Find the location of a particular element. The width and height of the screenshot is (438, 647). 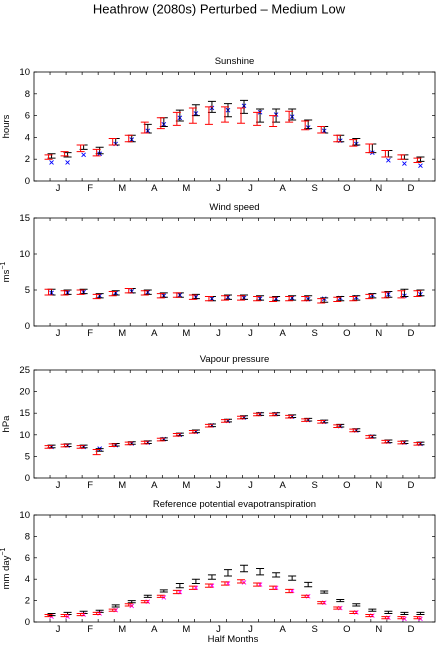

y-tick-label: 6 is located at coordinates (27, 116).